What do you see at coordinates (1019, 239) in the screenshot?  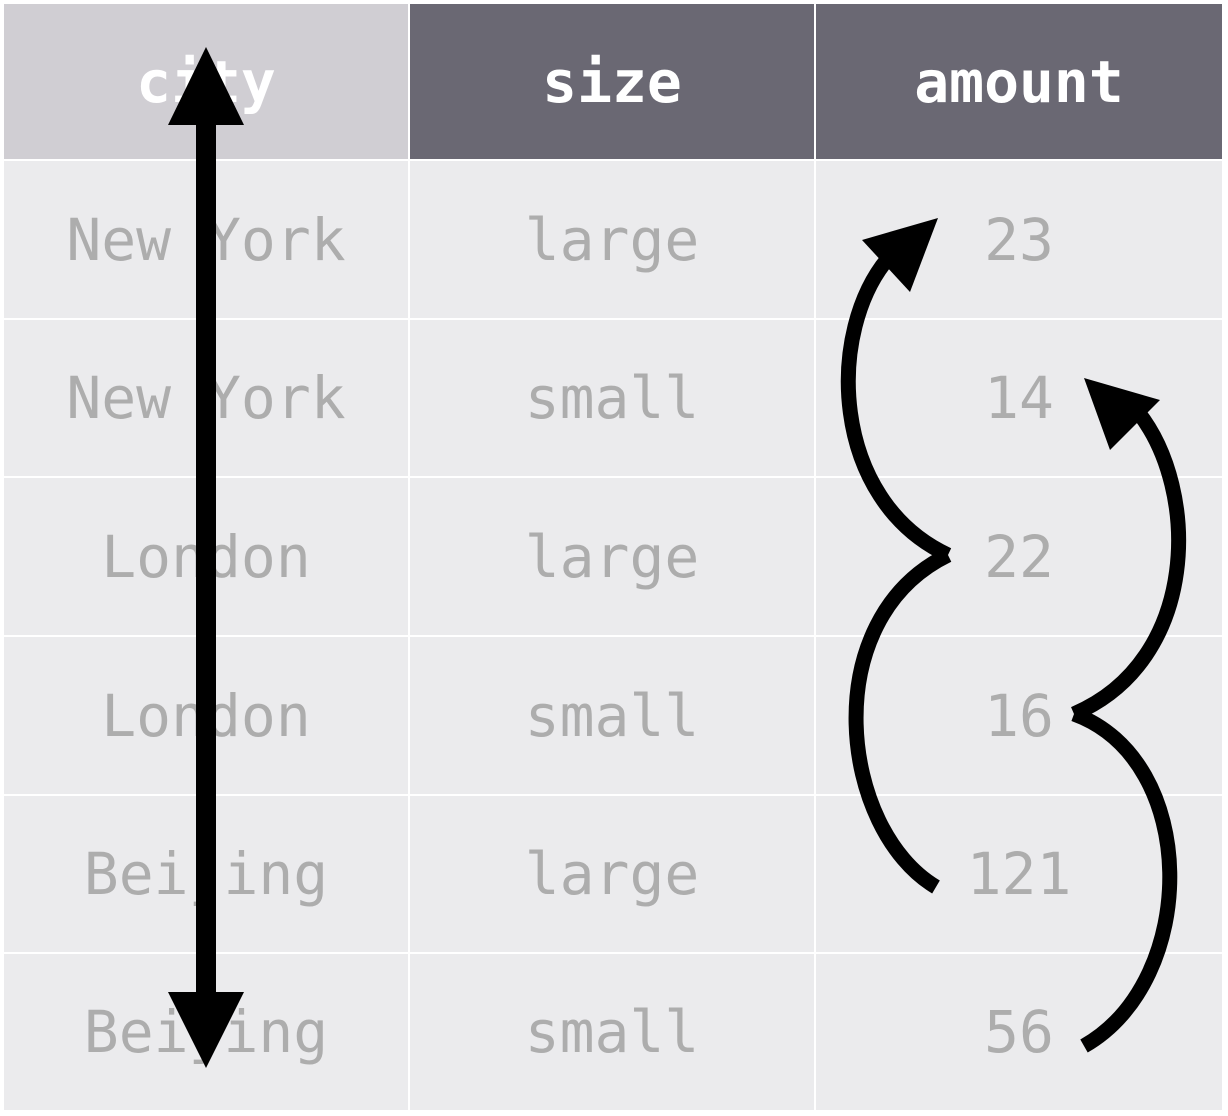 I see `cell-amount: 23` at bounding box center [1019, 239].